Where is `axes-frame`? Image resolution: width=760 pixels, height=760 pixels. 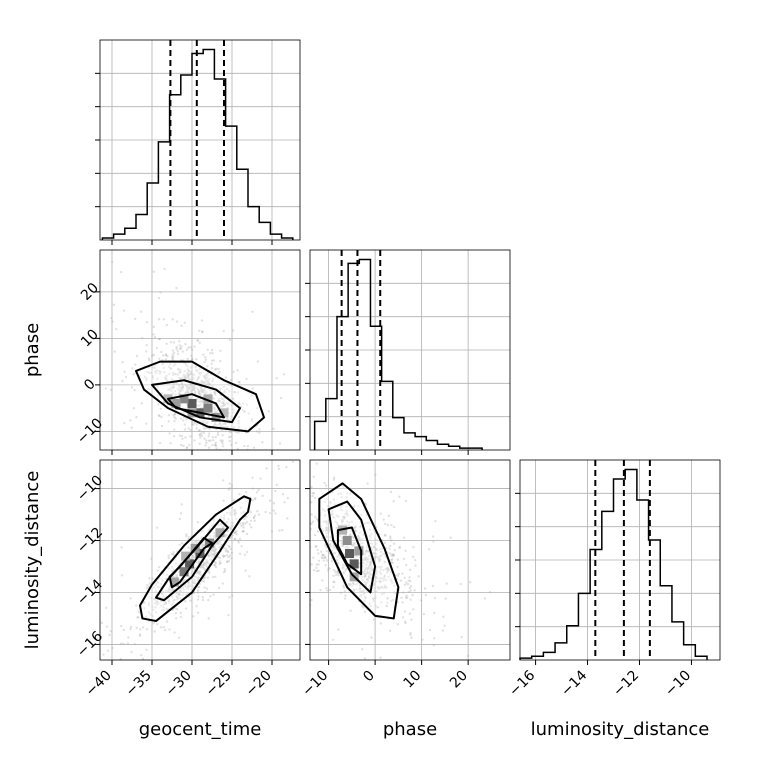 axes-frame is located at coordinates (200, 560).